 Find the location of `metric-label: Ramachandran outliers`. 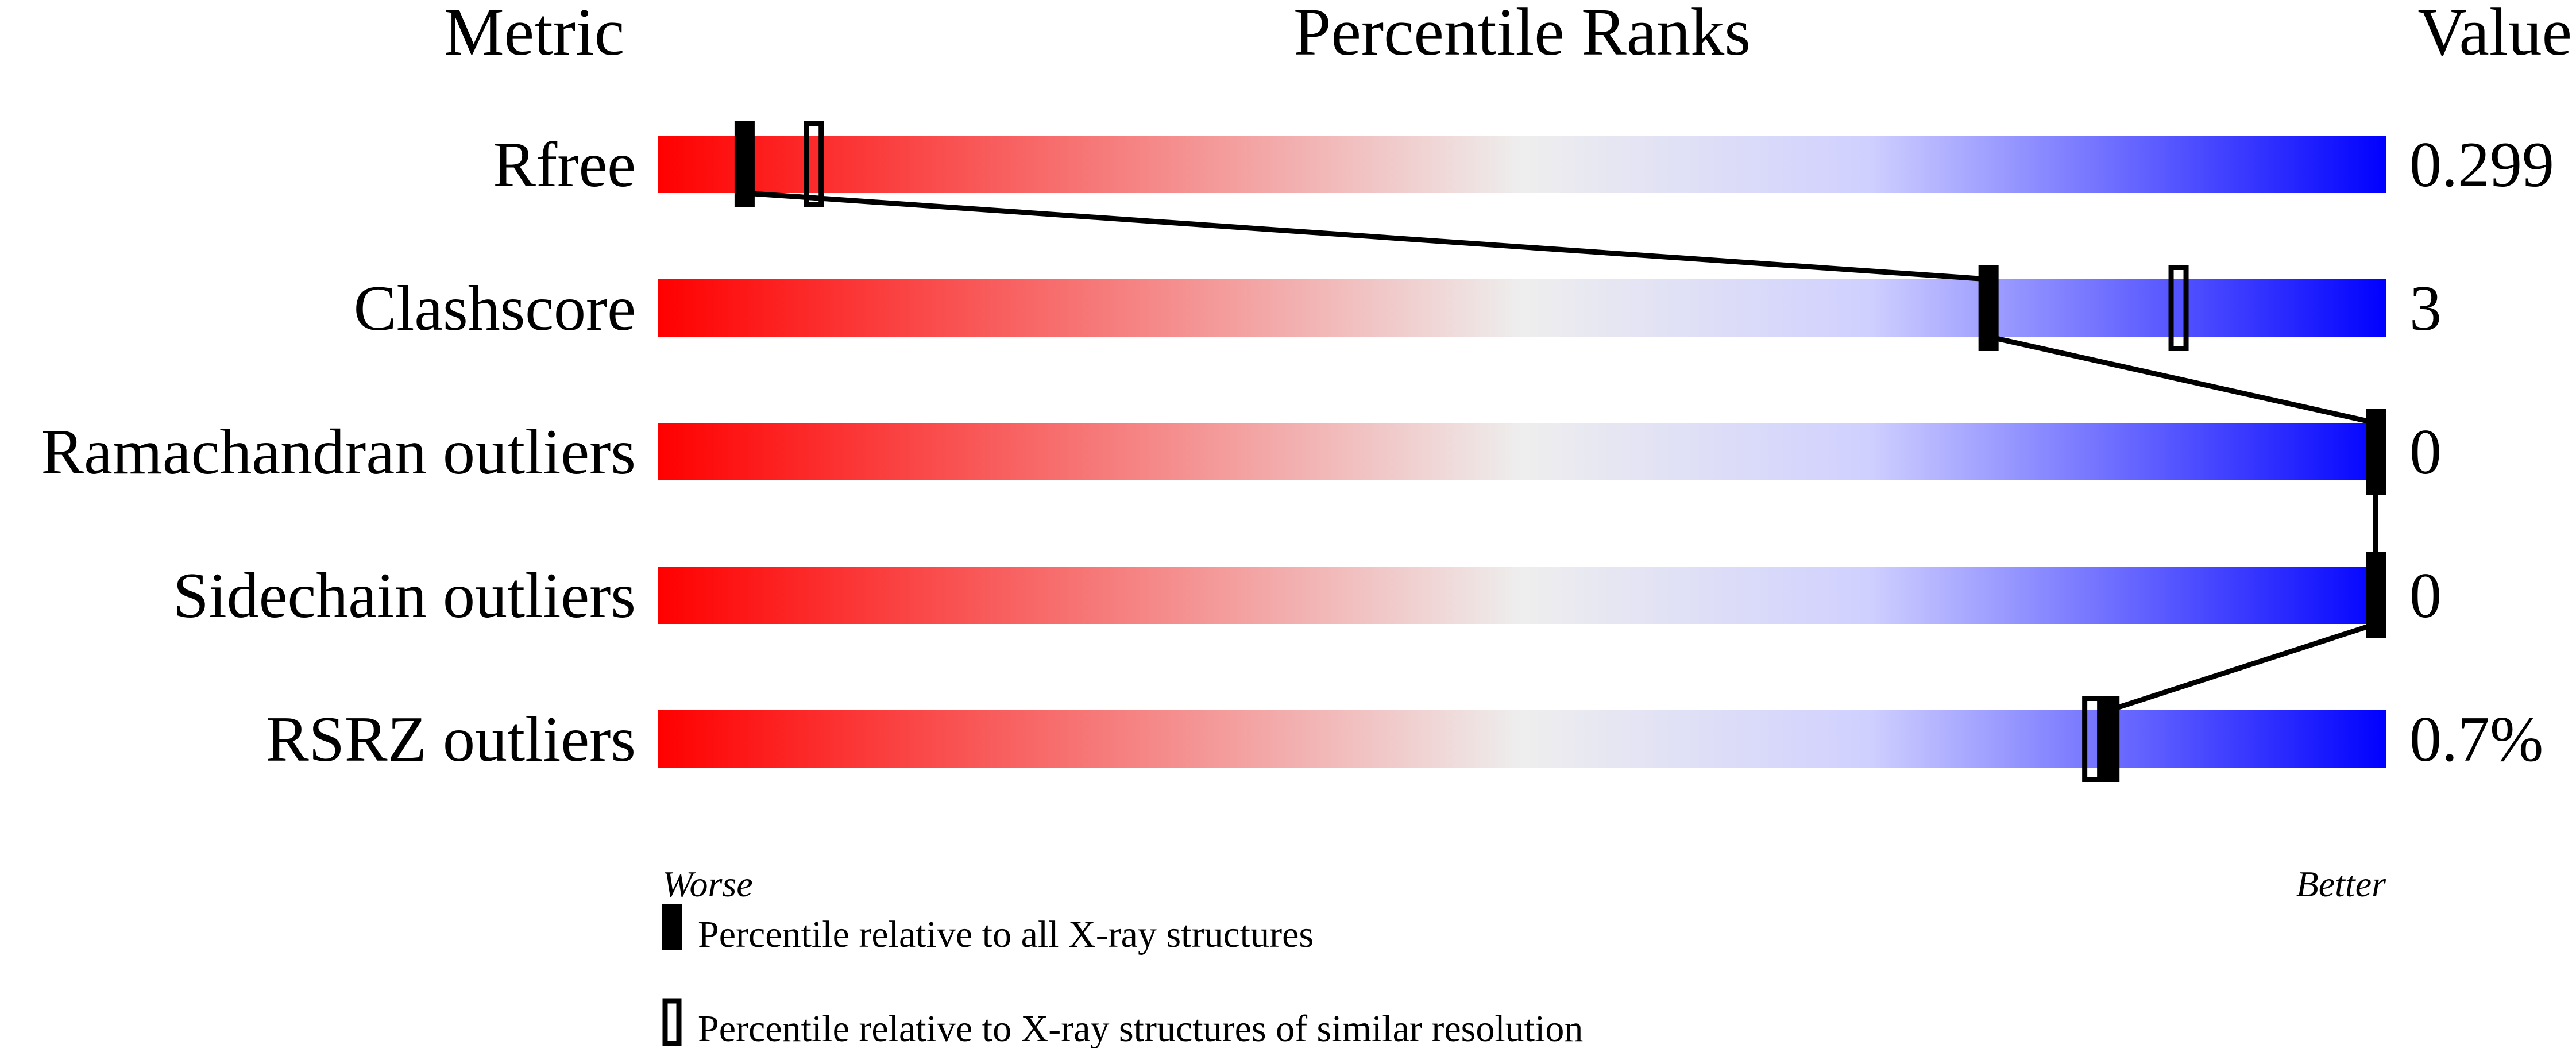

metric-label: Ramachandran outliers is located at coordinates (338, 453).